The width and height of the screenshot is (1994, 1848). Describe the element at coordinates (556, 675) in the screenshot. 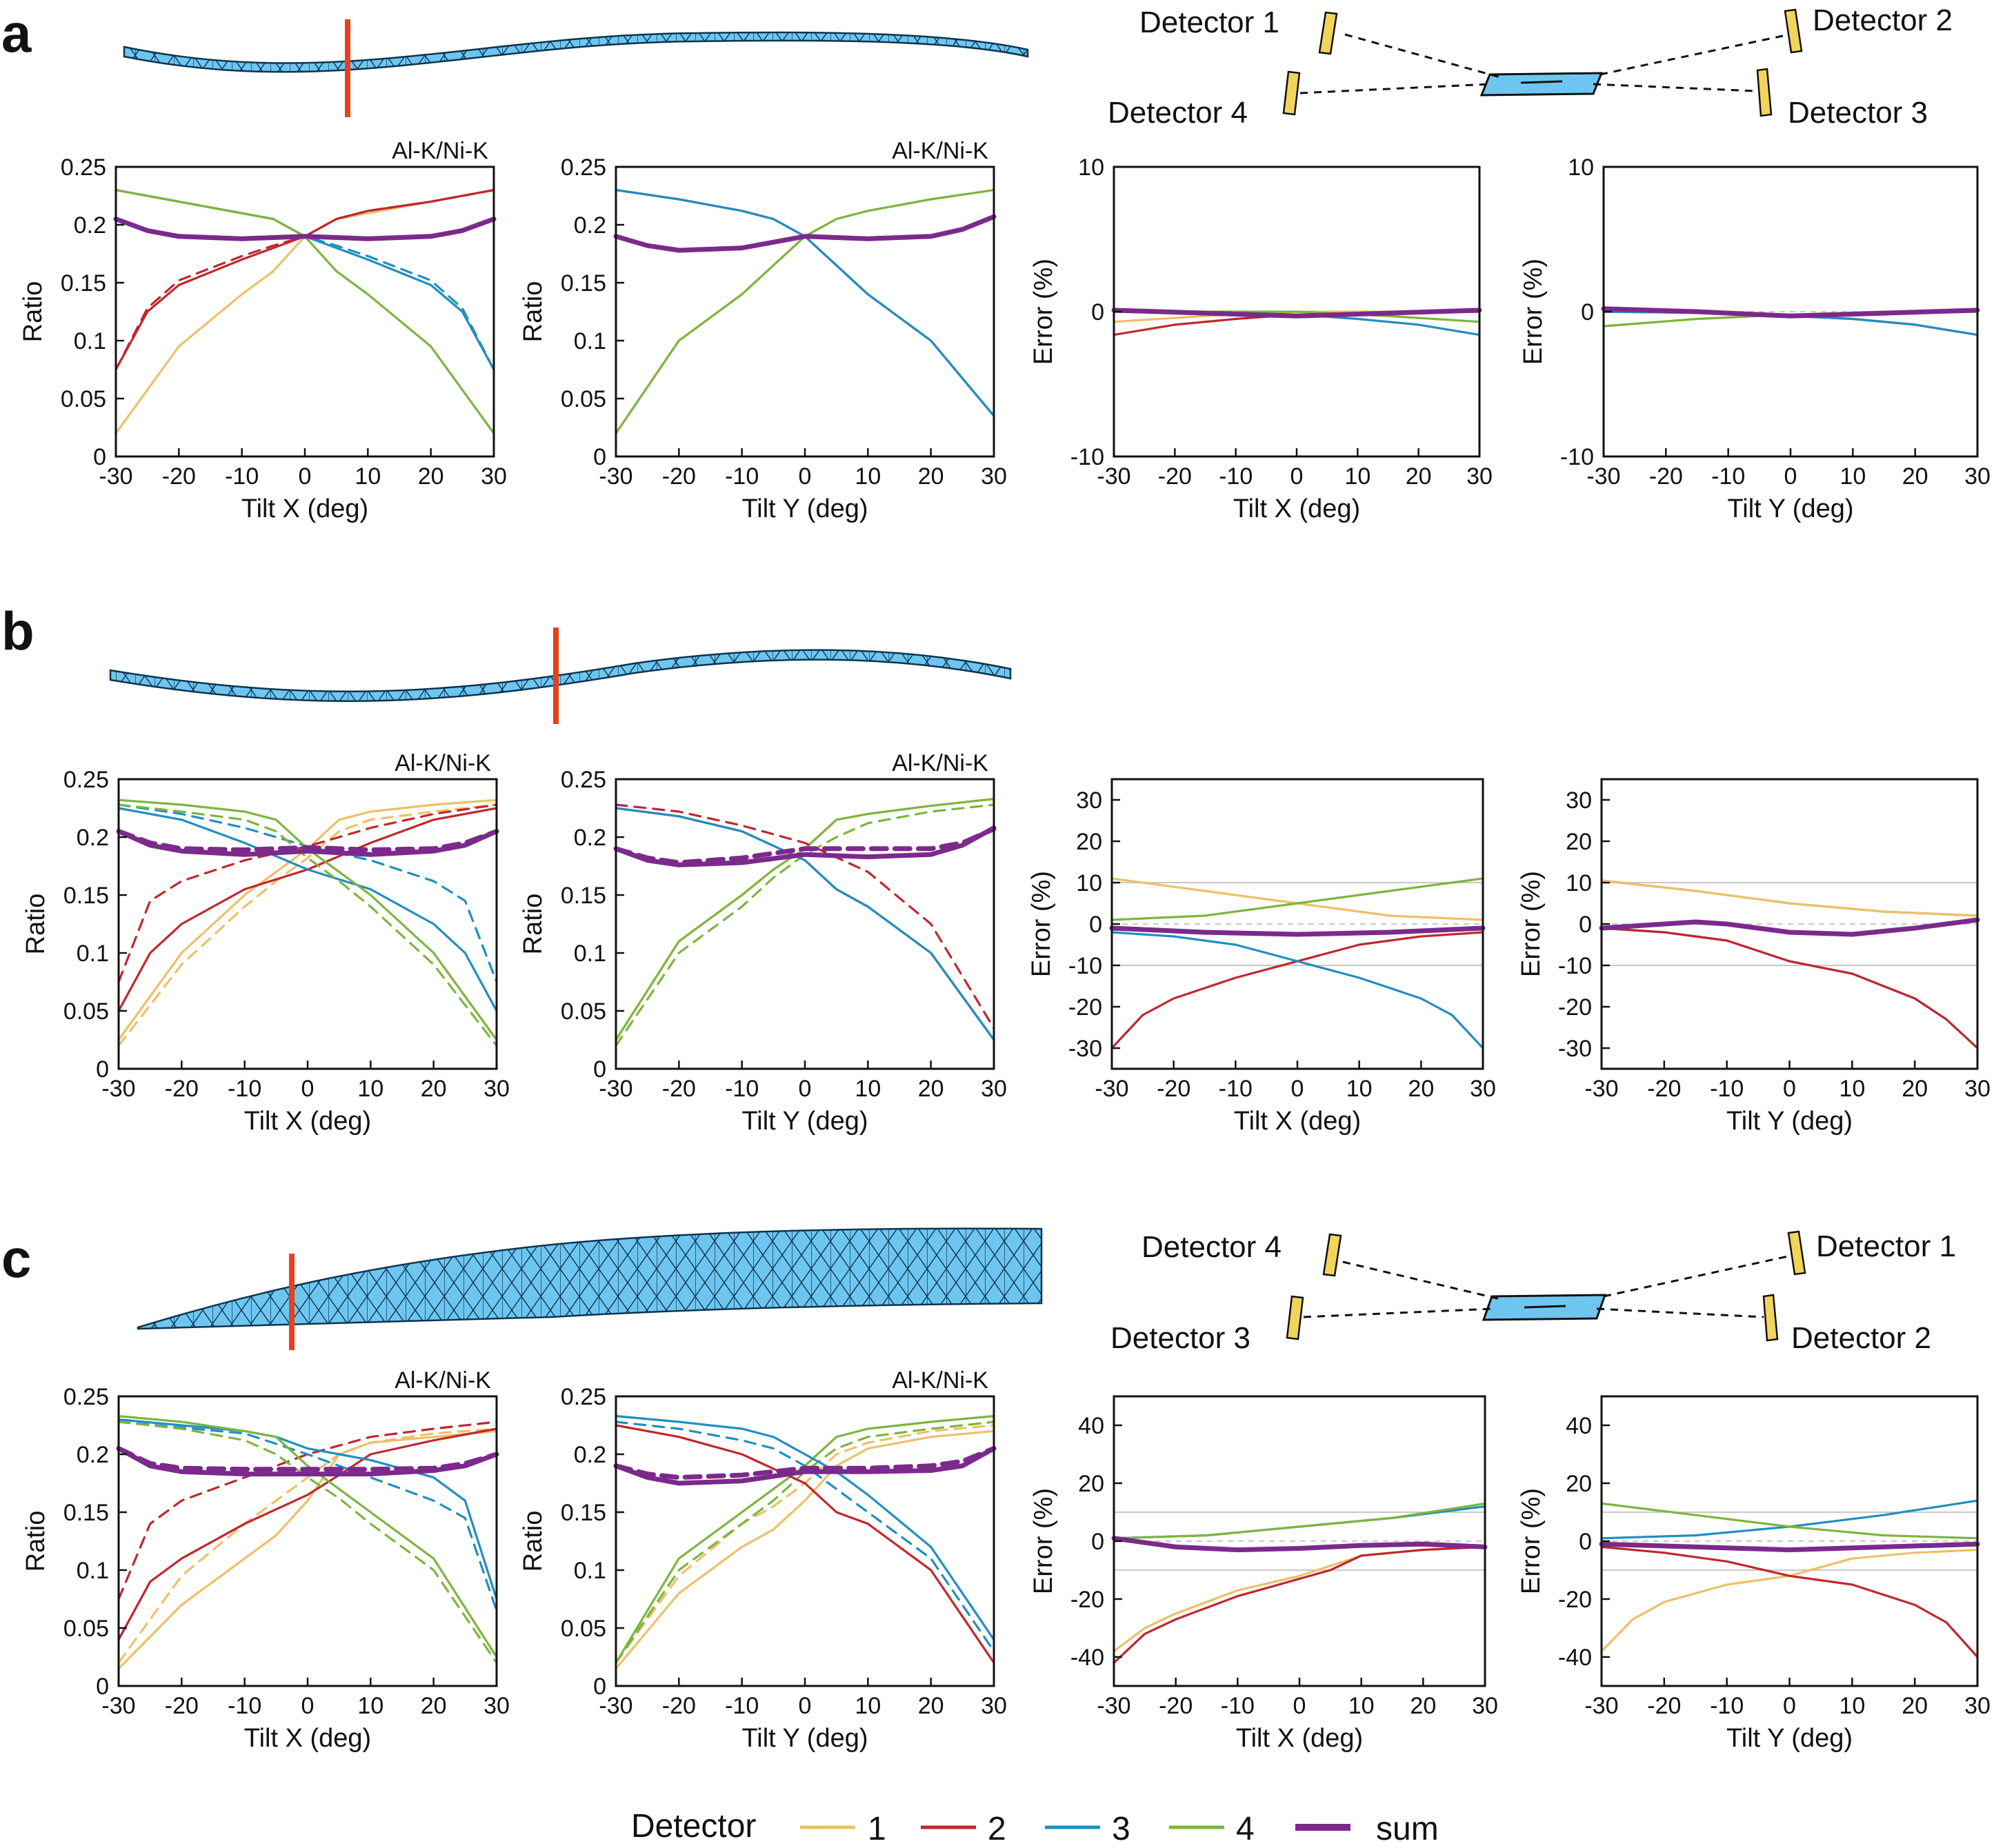

I see `cut-marker-b` at that location.